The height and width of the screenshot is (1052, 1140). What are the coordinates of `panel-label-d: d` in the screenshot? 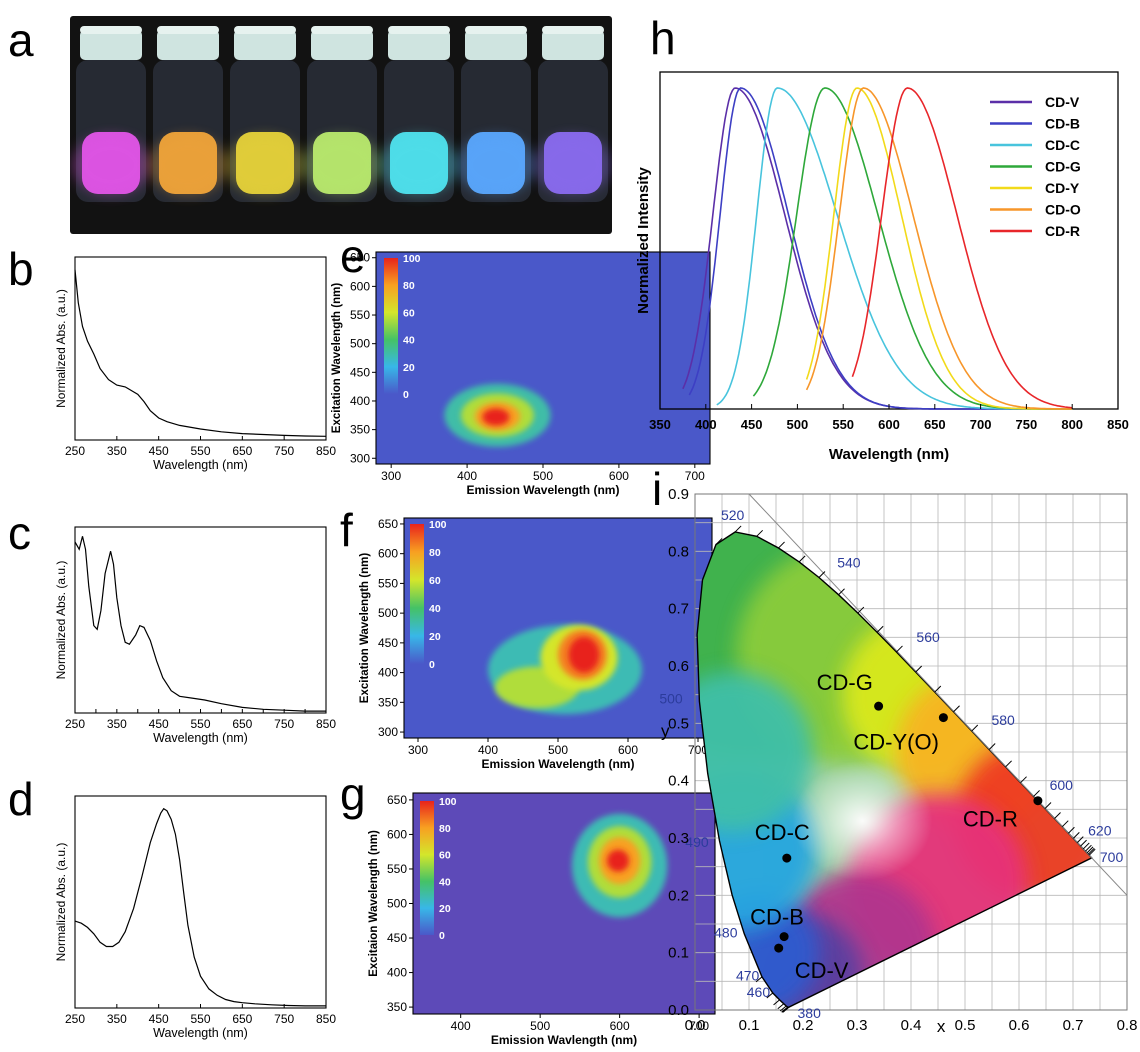 It's located at (21, 799).